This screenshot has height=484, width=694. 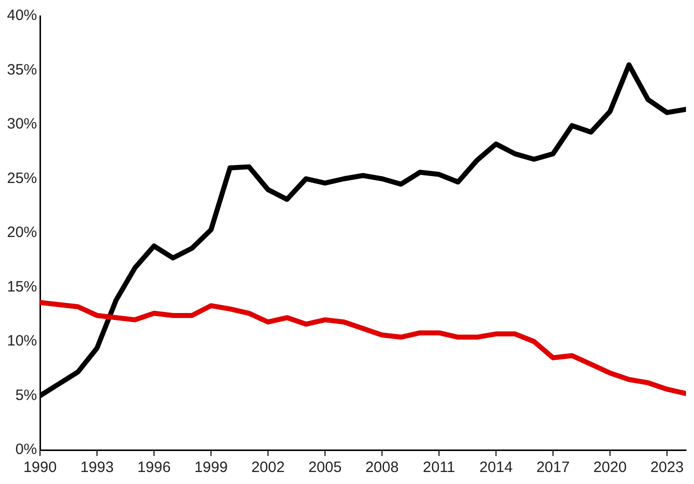 What do you see at coordinates (40, 467) in the screenshot?
I see `x-tick-label: 1990` at bounding box center [40, 467].